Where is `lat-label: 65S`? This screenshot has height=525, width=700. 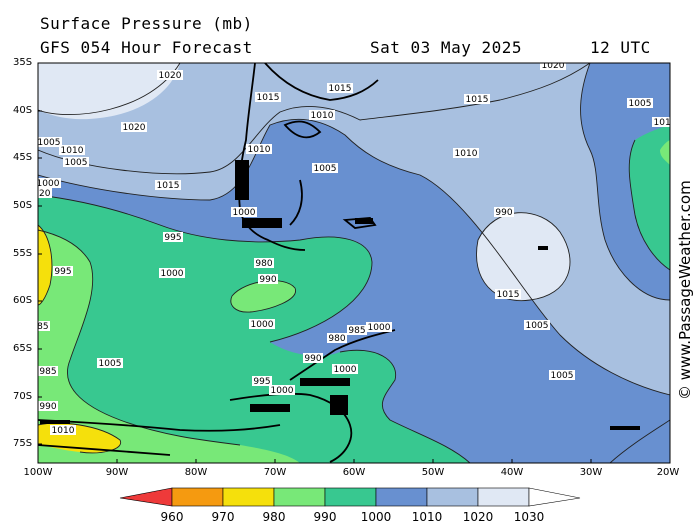
lat-label: 65S is located at coordinates (23, 348).